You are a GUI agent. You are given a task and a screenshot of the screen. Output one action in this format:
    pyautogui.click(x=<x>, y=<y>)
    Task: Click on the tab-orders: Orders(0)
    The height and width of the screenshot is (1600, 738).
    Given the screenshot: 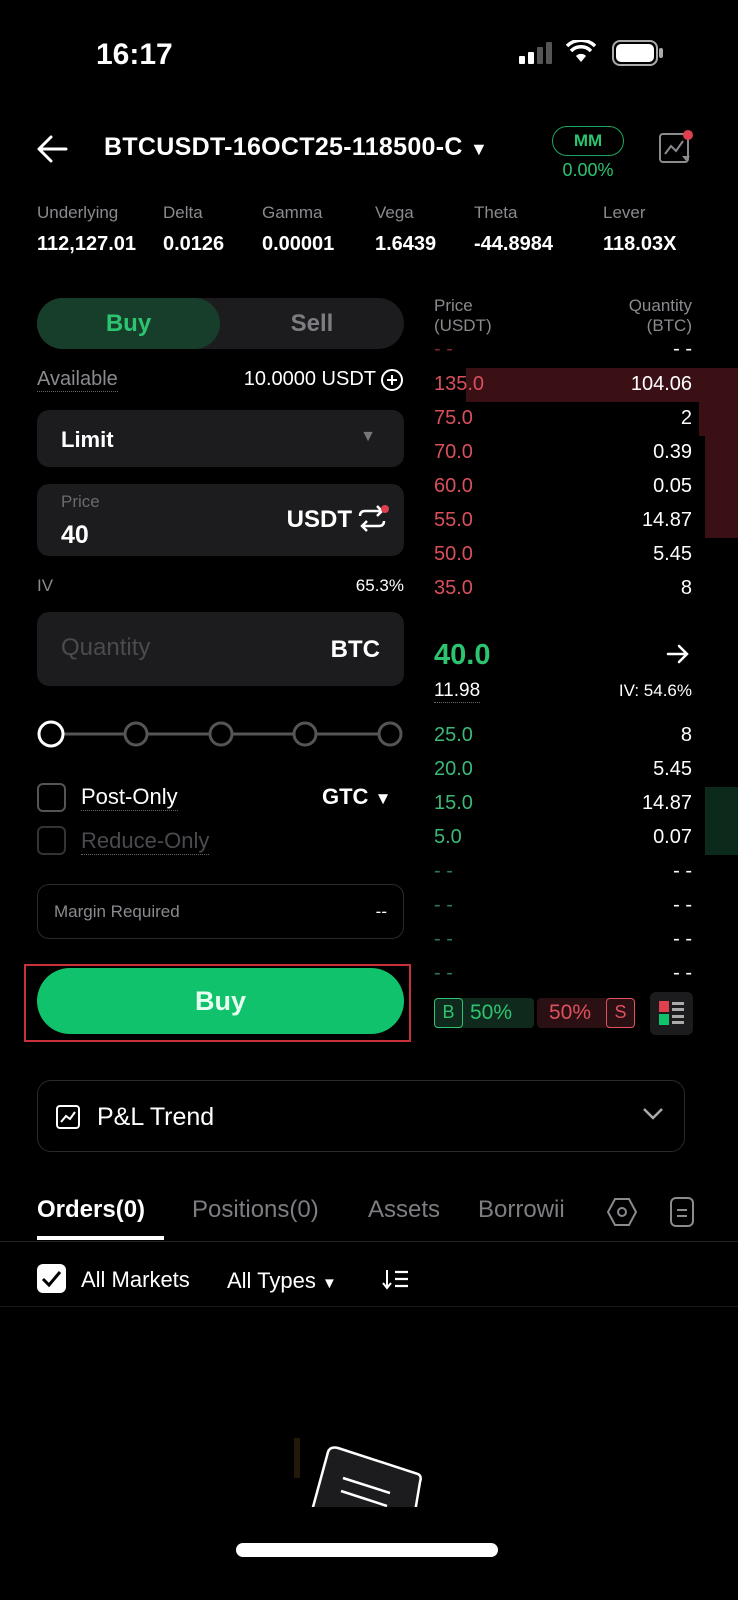 What is the action you would take?
    pyautogui.click(x=91, y=1209)
    